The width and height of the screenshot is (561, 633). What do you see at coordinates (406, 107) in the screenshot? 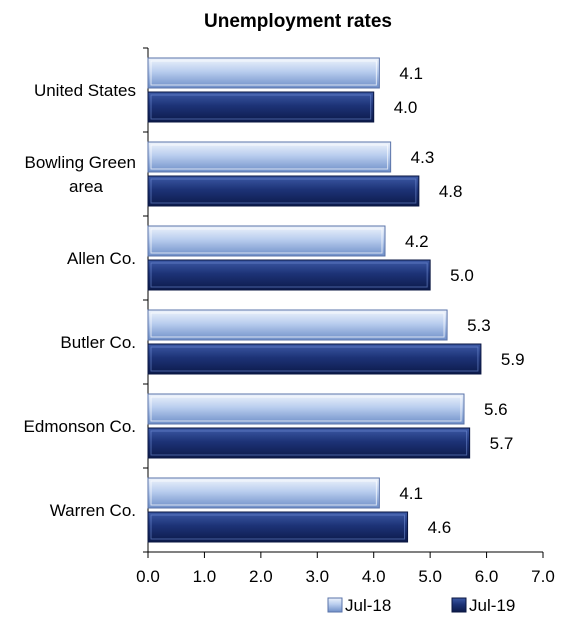
I see `data-label: 4.0` at bounding box center [406, 107].